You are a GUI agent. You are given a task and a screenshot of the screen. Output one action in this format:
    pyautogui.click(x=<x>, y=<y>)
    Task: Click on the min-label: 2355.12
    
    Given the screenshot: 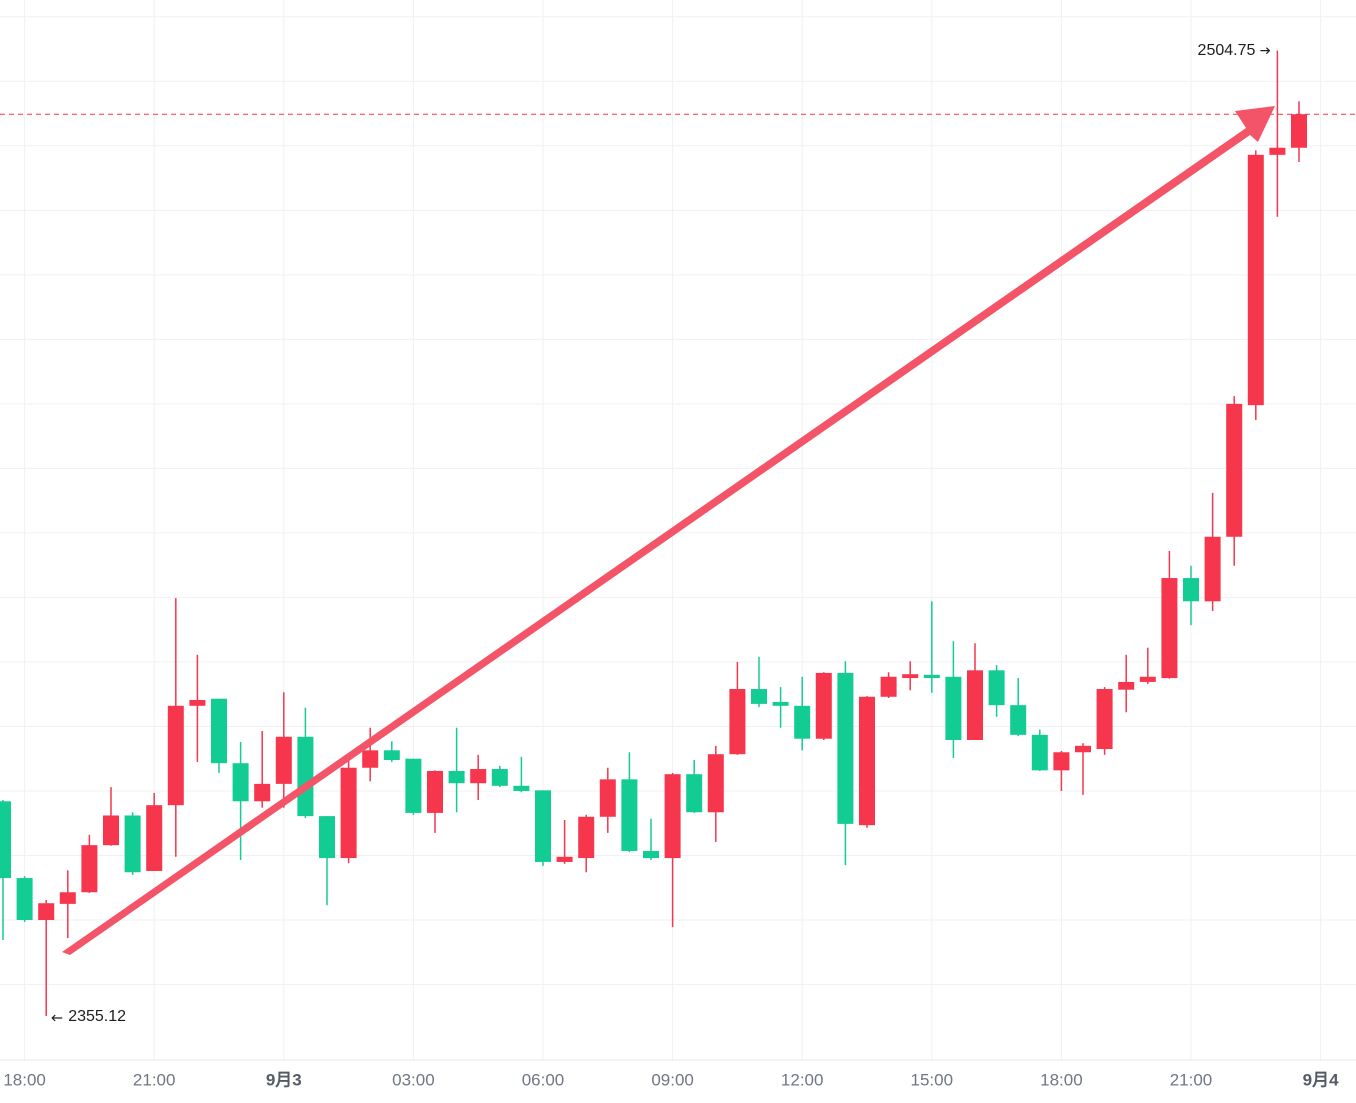 What is the action you would take?
    pyautogui.click(x=97, y=1016)
    